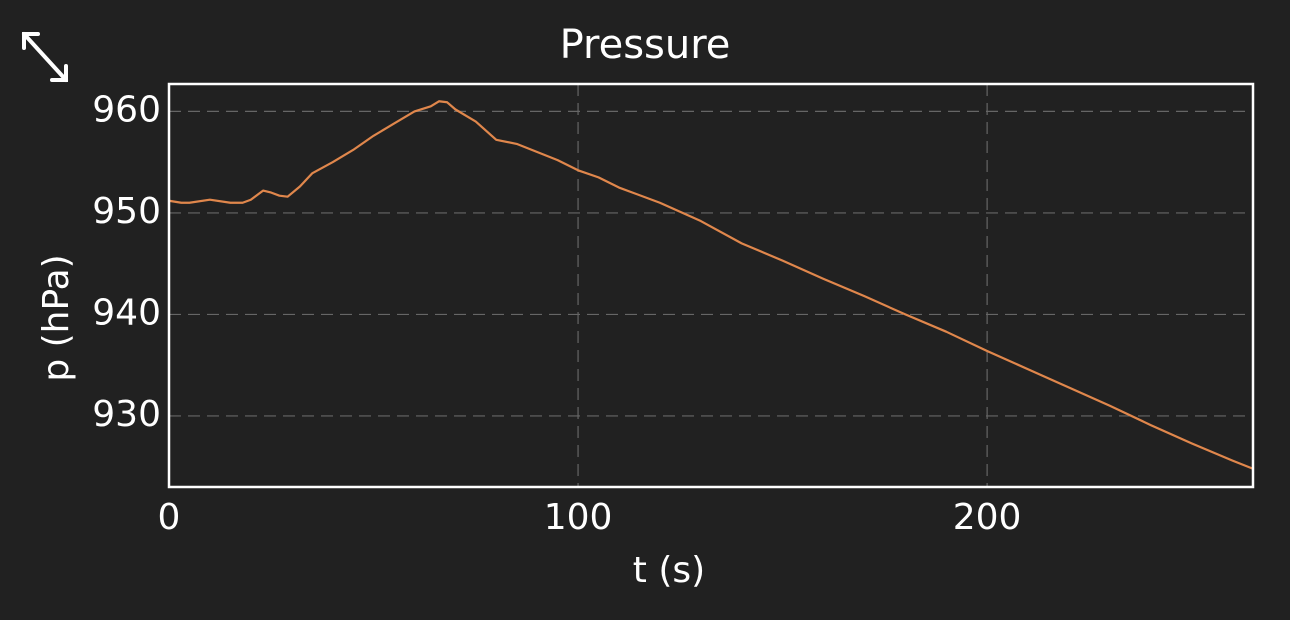  What do you see at coordinates (578, 517) in the screenshot?
I see `x-tick-label: 100` at bounding box center [578, 517].